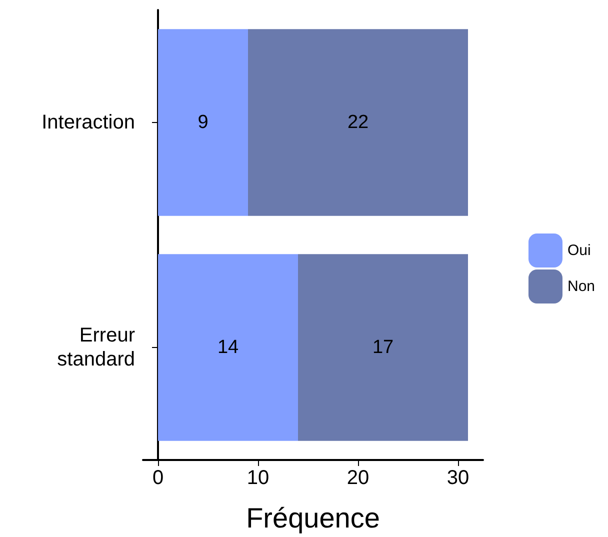 The width and height of the screenshot is (608, 537). Describe the element at coordinates (358, 478) in the screenshot. I see `x-tick-label: 20` at that location.